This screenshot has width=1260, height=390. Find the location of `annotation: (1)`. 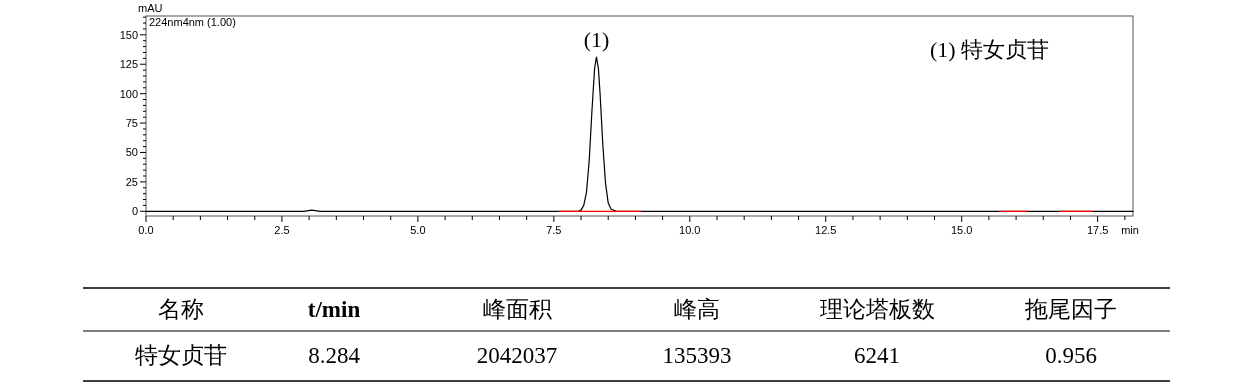

annotation: (1) is located at coordinates (596, 40).